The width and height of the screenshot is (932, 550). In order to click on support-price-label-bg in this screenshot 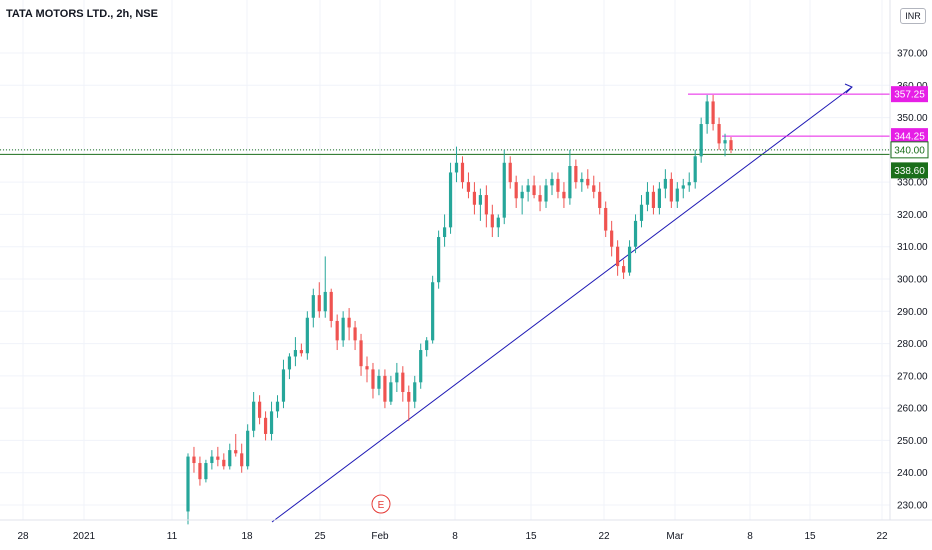, I will do `click(909, 170)`.